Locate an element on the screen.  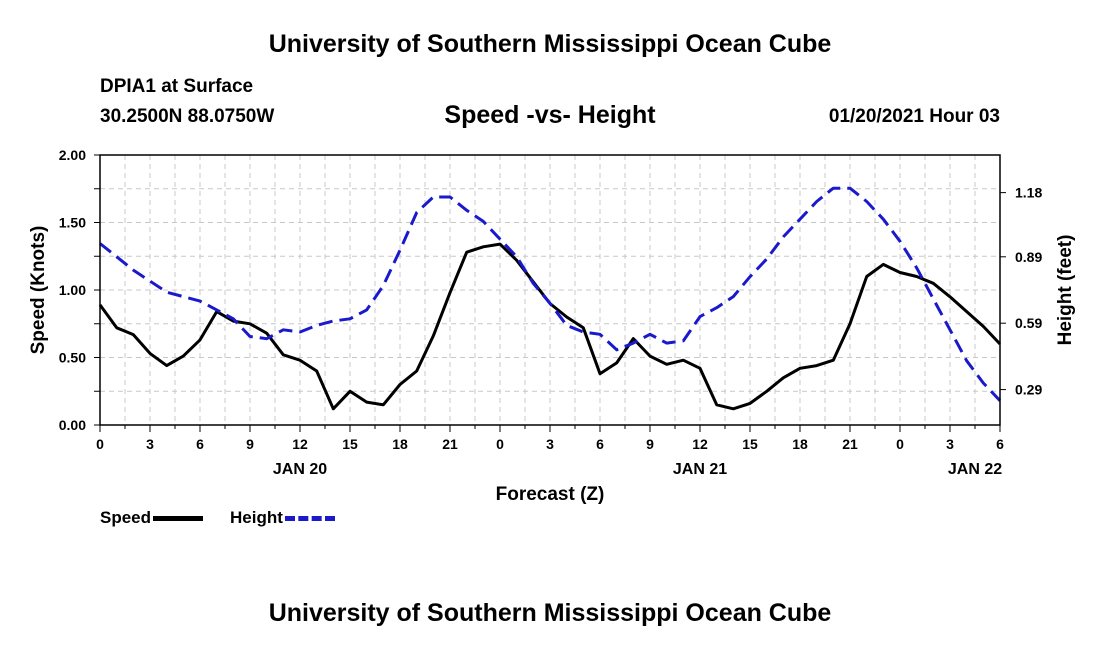
legend-speed: Speed is located at coordinates (152, 518).